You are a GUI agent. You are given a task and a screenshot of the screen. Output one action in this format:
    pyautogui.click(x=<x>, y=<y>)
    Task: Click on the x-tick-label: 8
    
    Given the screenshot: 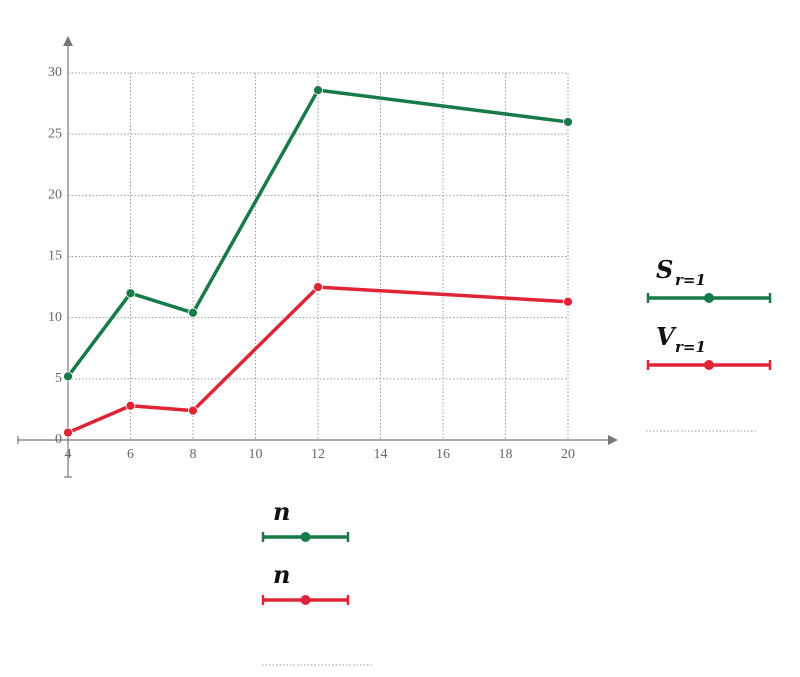 What is the action you would take?
    pyautogui.click(x=193, y=454)
    